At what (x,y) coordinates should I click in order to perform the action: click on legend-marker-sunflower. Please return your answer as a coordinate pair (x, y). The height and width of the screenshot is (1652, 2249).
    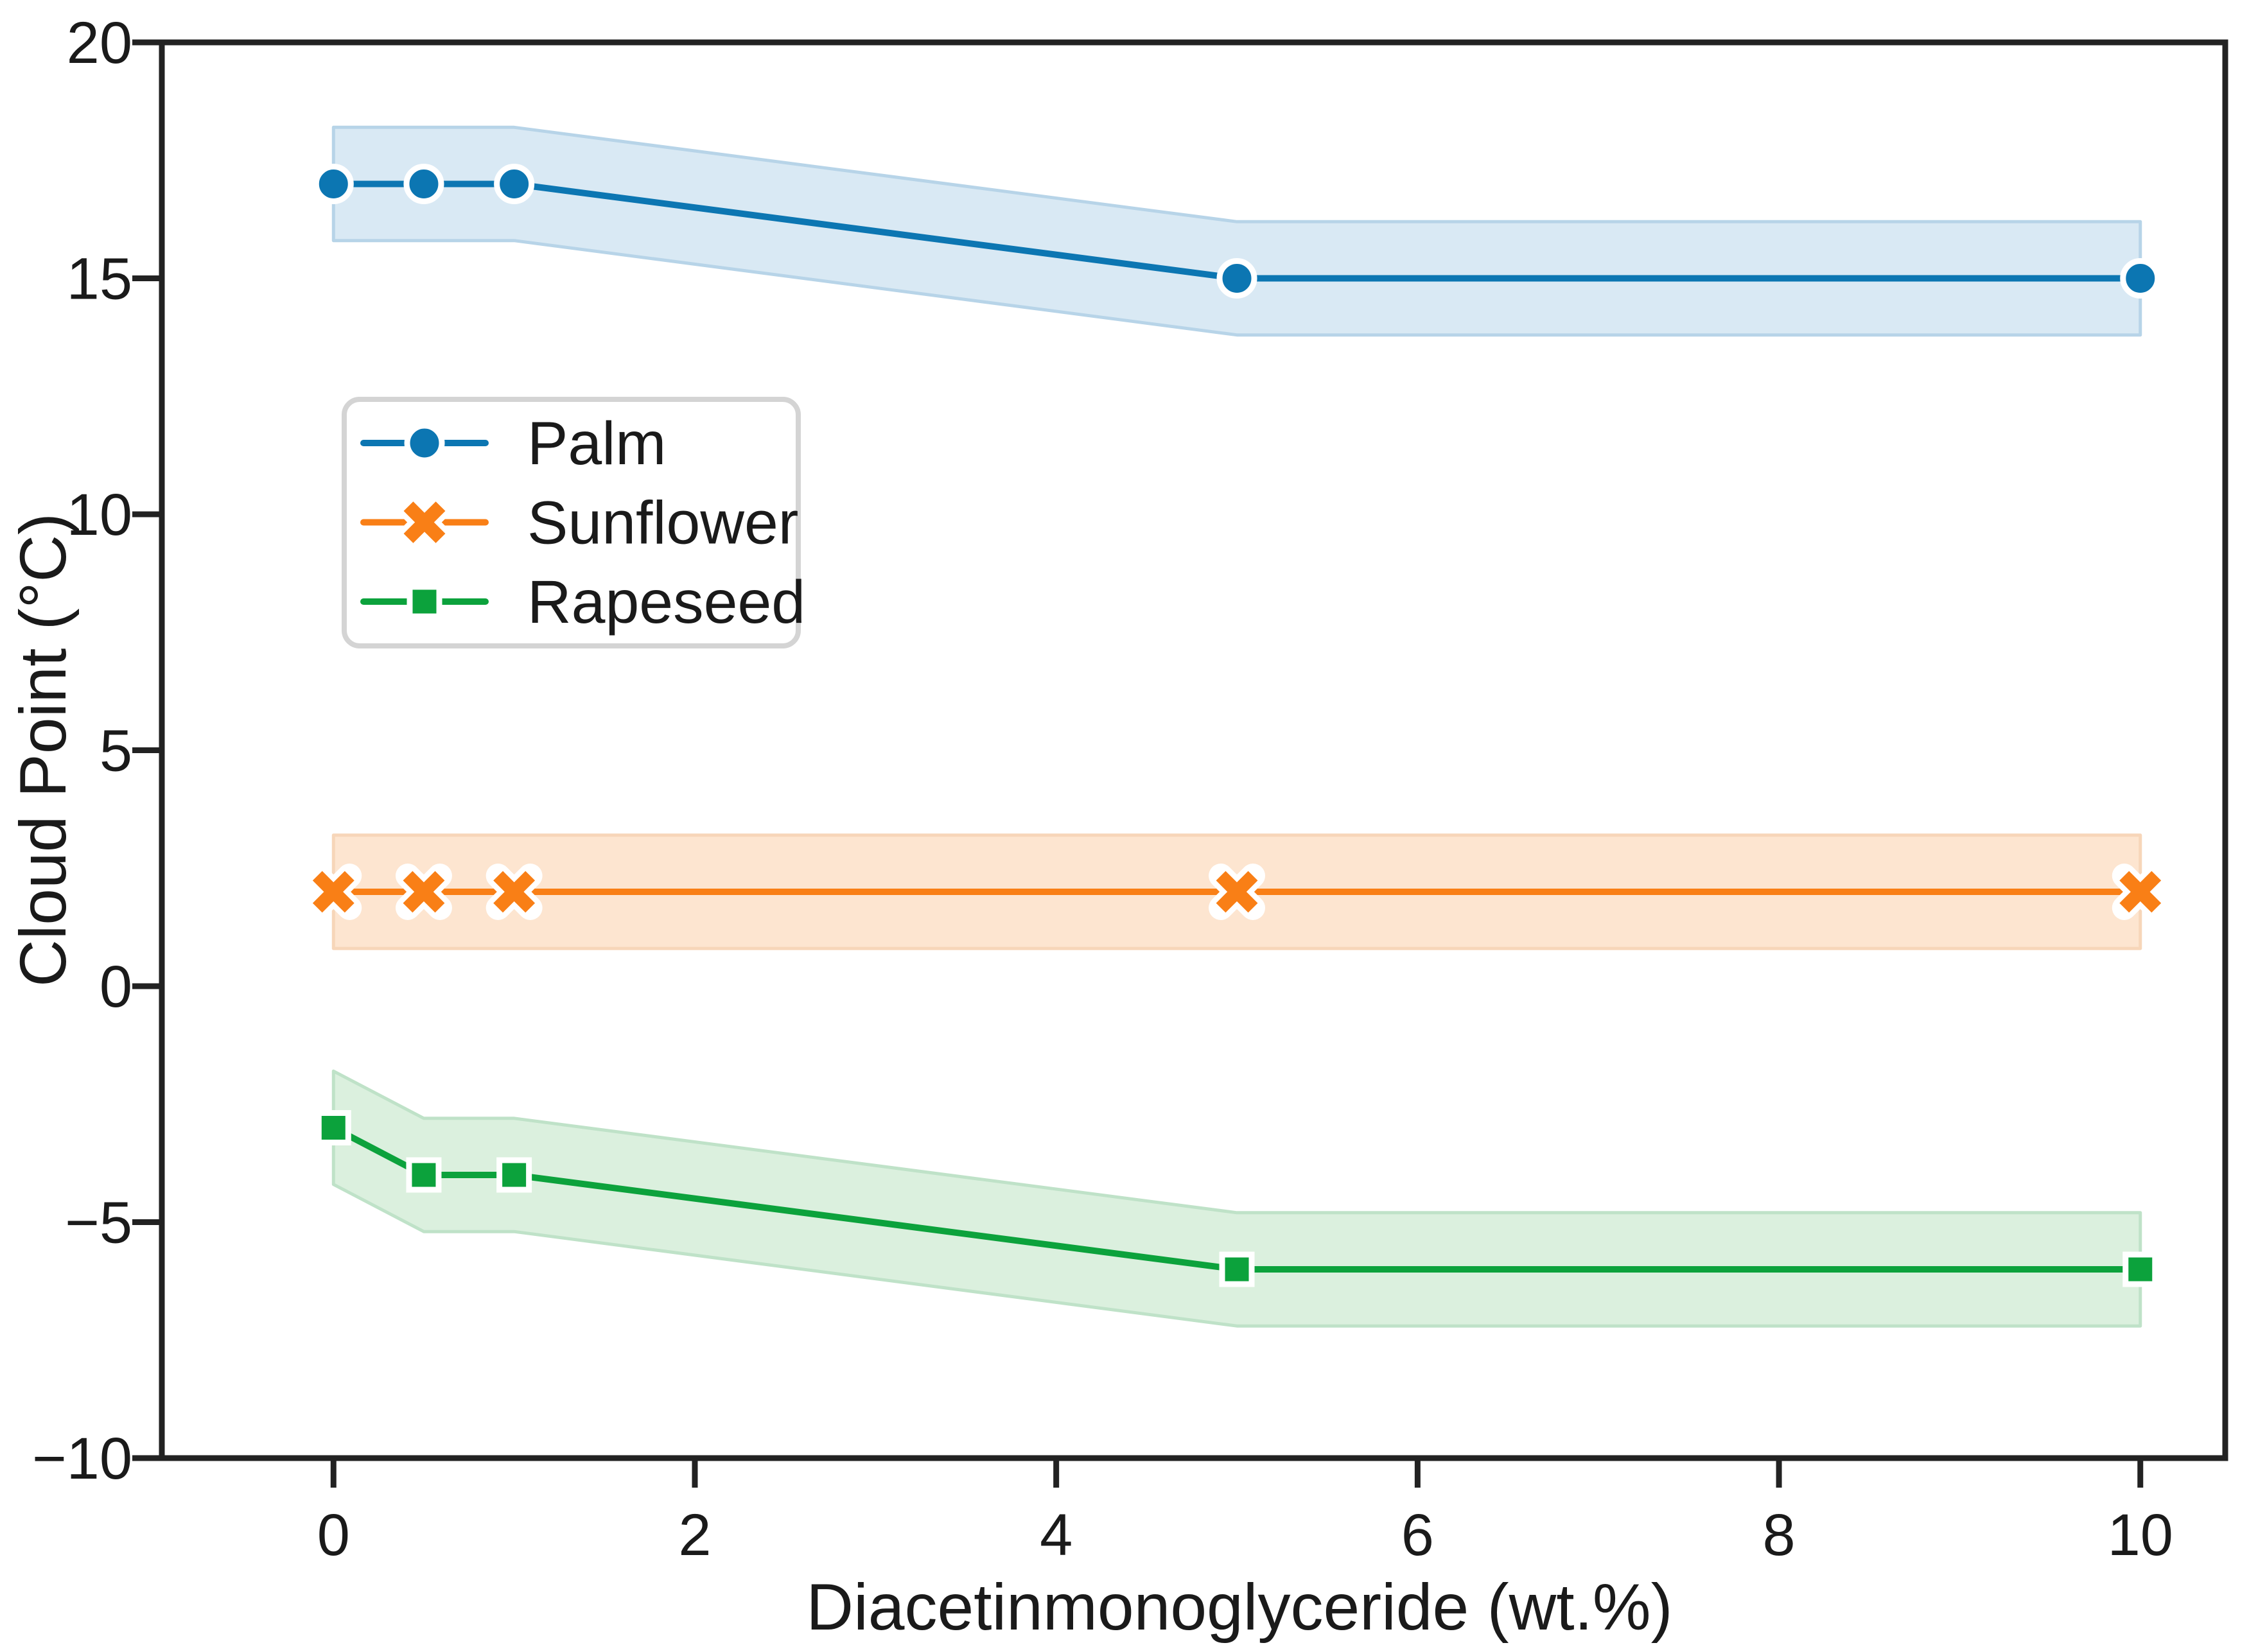
    Looking at the image, I should click on (424, 522).